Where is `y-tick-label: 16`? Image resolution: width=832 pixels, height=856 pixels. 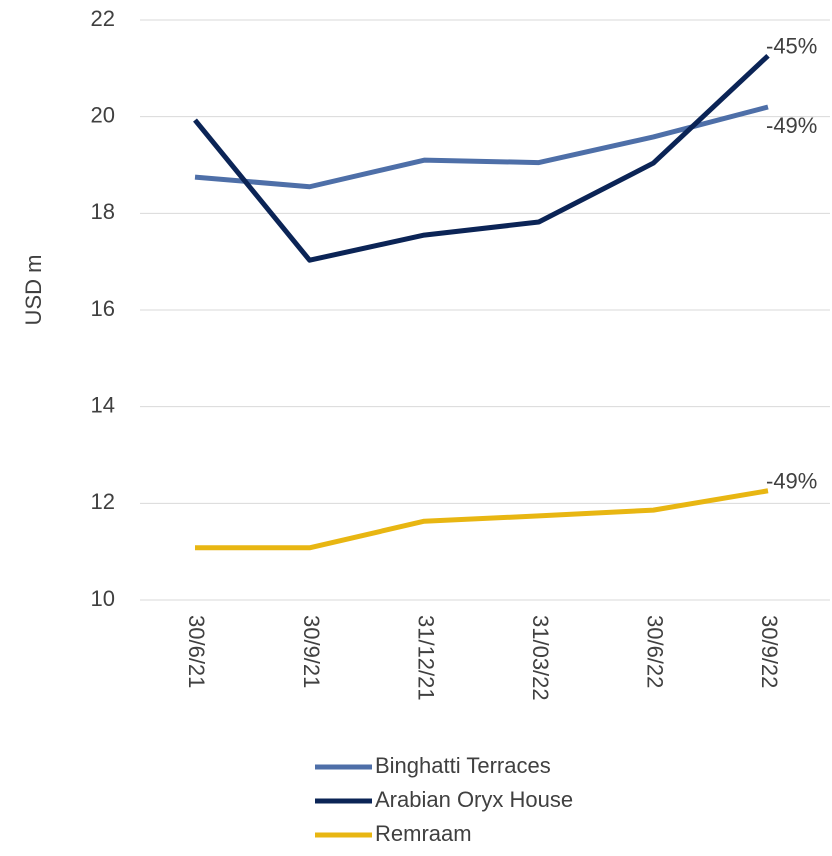
y-tick-label: 16 is located at coordinates (103, 308).